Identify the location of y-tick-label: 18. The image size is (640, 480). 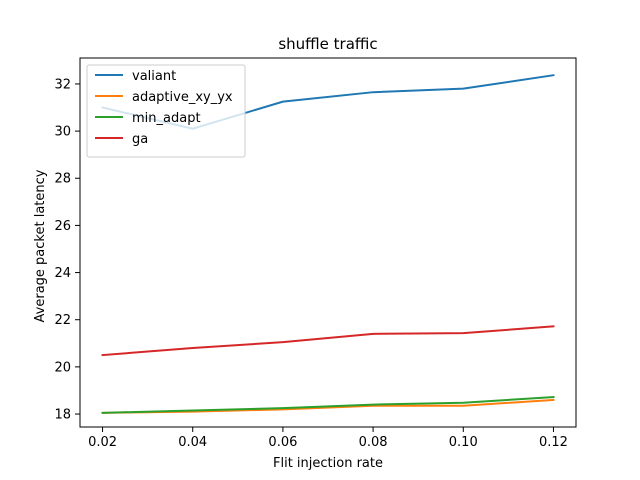
(62, 415).